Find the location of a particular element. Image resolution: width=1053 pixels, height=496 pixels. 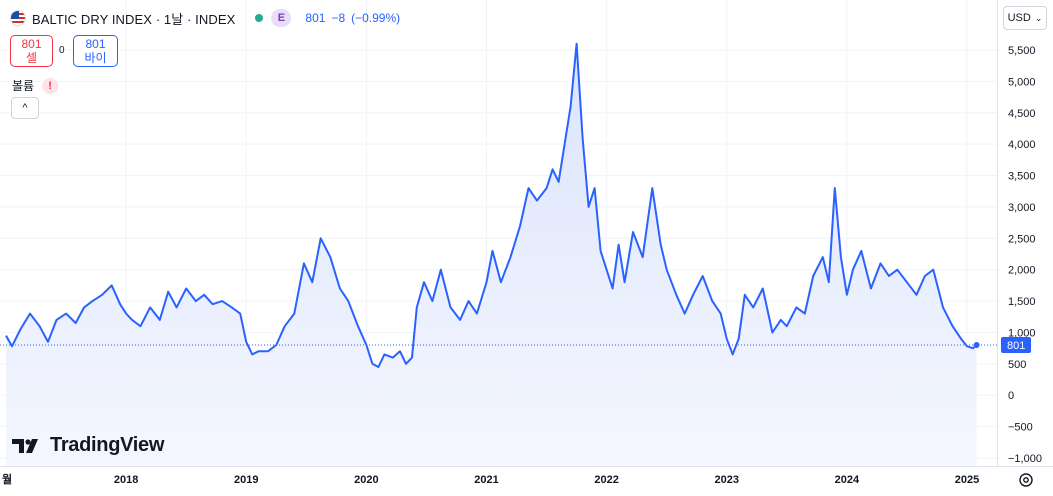

y-tick-label: 3,500 is located at coordinates (1022, 177).